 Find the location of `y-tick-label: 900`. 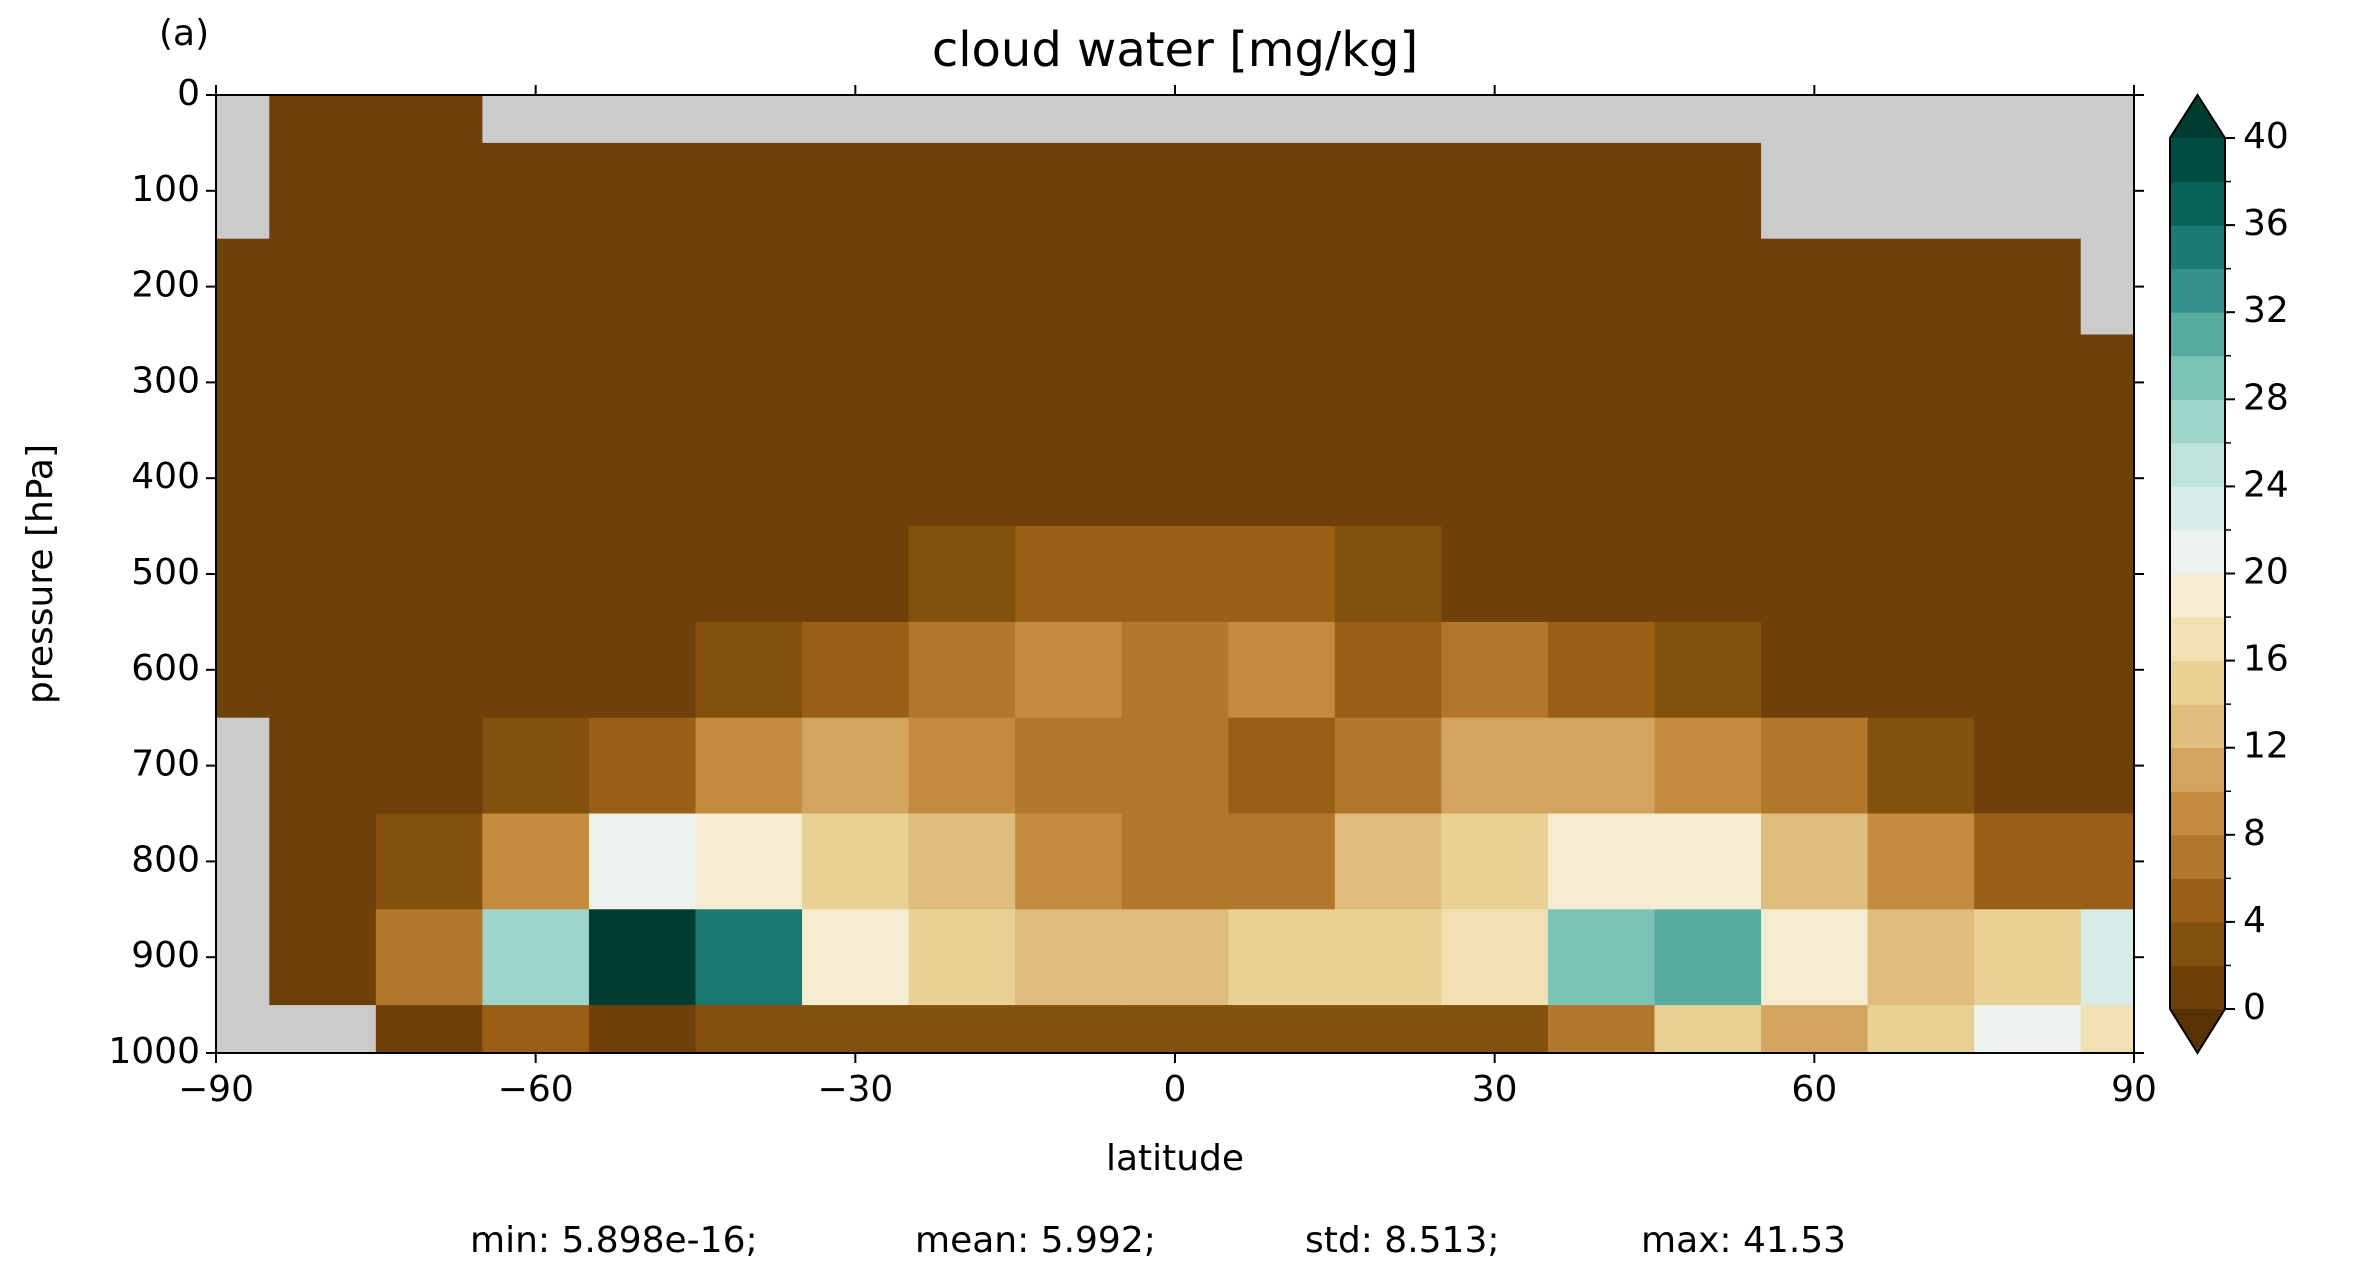

y-tick-label: 900 is located at coordinates (165, 955).